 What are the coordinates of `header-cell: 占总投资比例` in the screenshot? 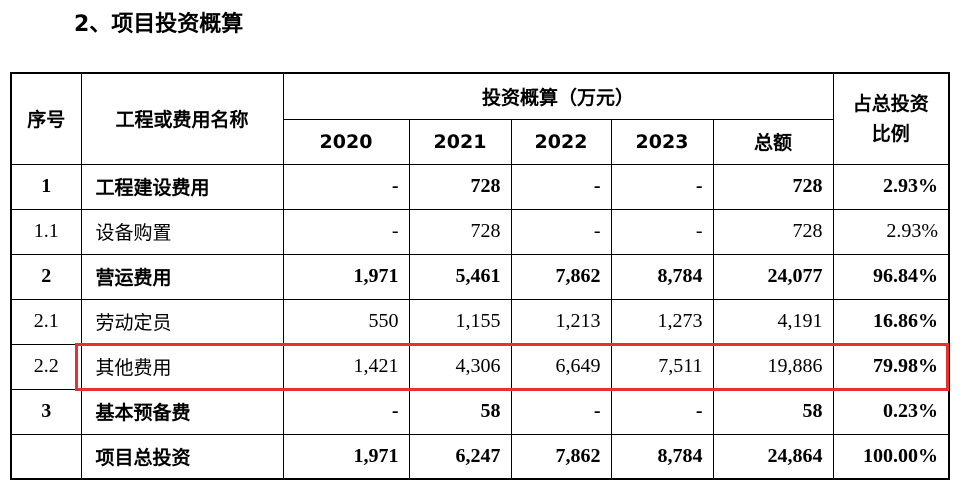 It's located at (891, 118).